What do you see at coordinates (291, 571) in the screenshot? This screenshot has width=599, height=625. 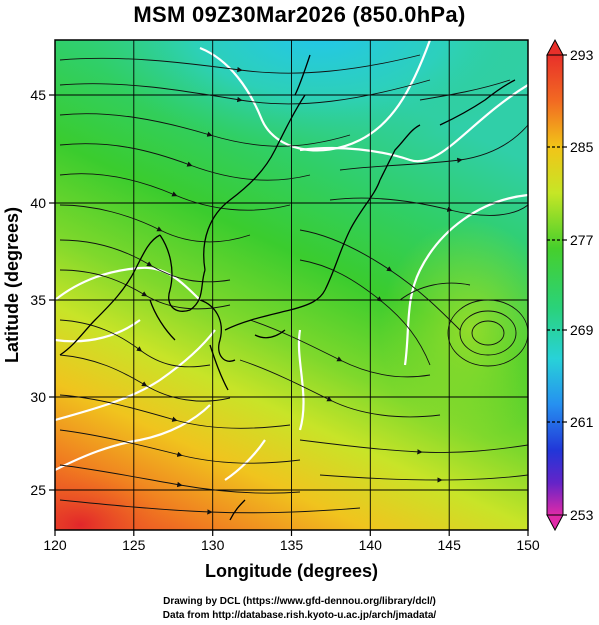 I see `x-axis-label: Longitude (degrees)` at bounding box center [291, 571].